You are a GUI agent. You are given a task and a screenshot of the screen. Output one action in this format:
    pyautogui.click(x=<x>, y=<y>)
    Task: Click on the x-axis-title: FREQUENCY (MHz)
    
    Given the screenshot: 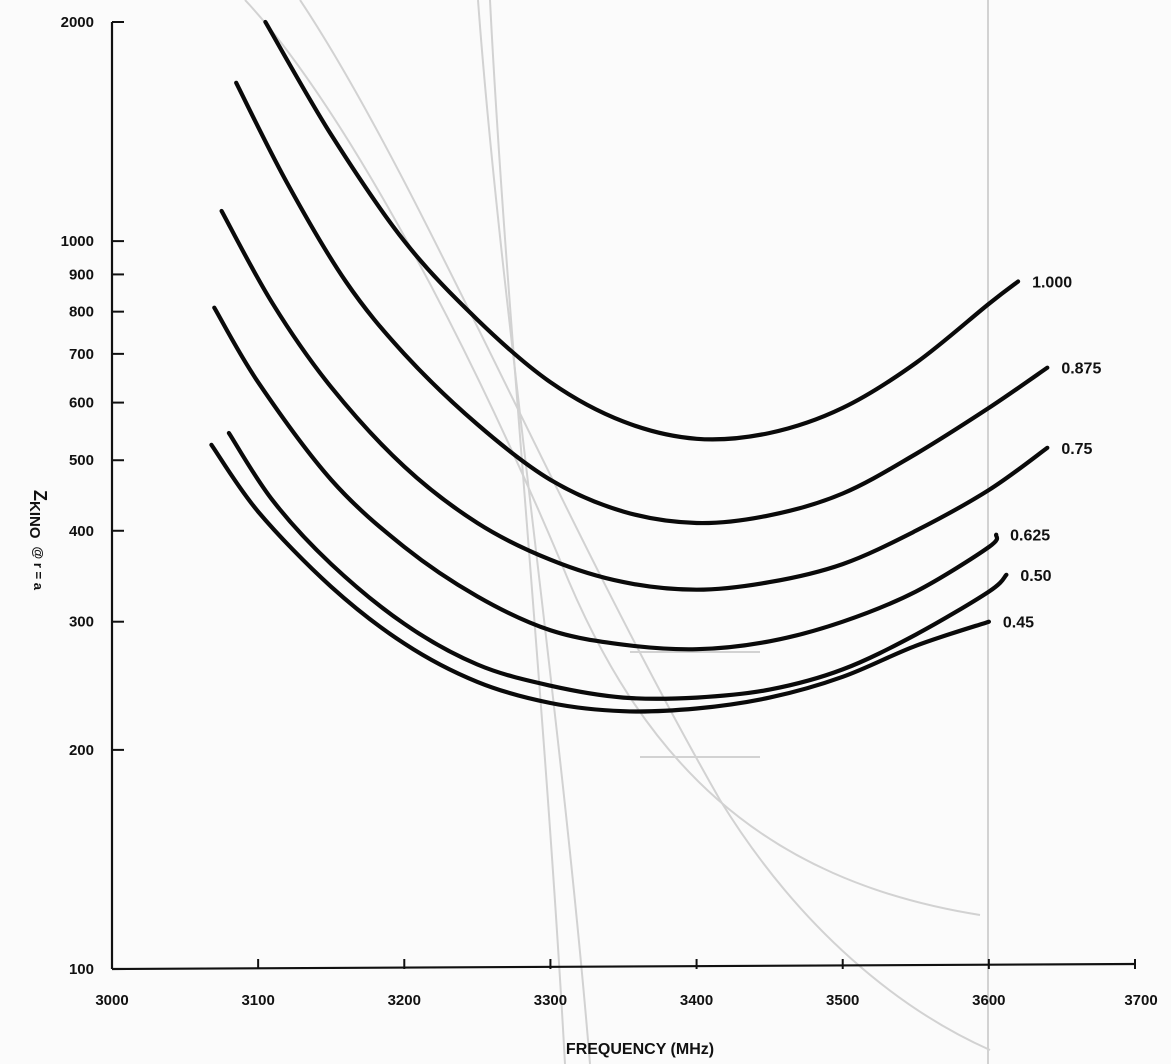 What is the action you would take?
    pyautogui.click(x=640, y=1049)
    